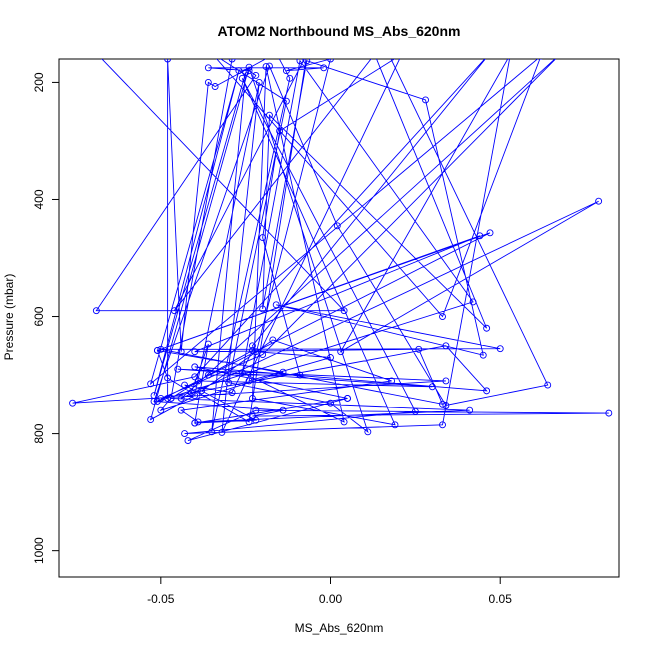 This screenshot has height=650, width=650. Describe the element at coordinates (161, 599) in the screenshot. I see `x-tick-label: -0.05` at that location.